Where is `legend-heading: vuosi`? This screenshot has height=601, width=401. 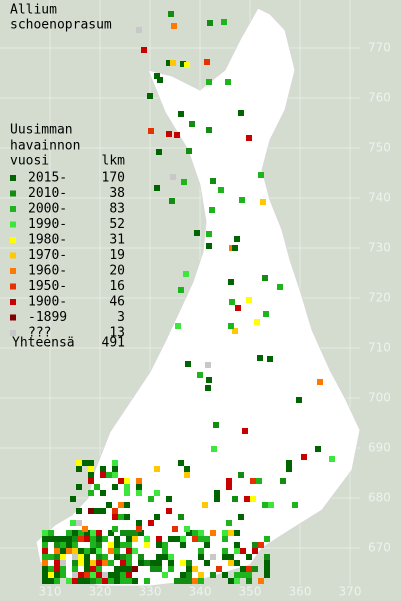 legend-heading: vuosi is located at coordinates (29, 161).